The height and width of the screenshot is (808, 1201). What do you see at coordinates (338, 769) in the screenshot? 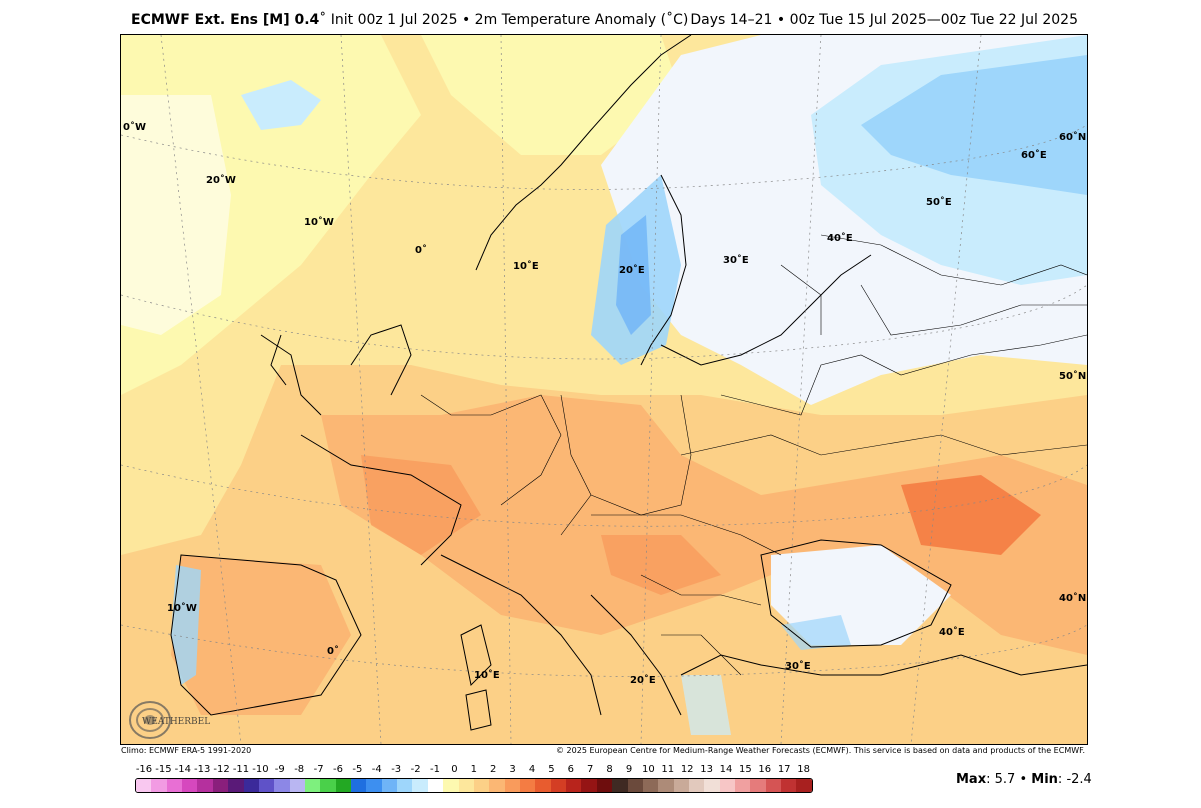
I see `colorbar-tick-label: -6` at bounding box center [338, 769].